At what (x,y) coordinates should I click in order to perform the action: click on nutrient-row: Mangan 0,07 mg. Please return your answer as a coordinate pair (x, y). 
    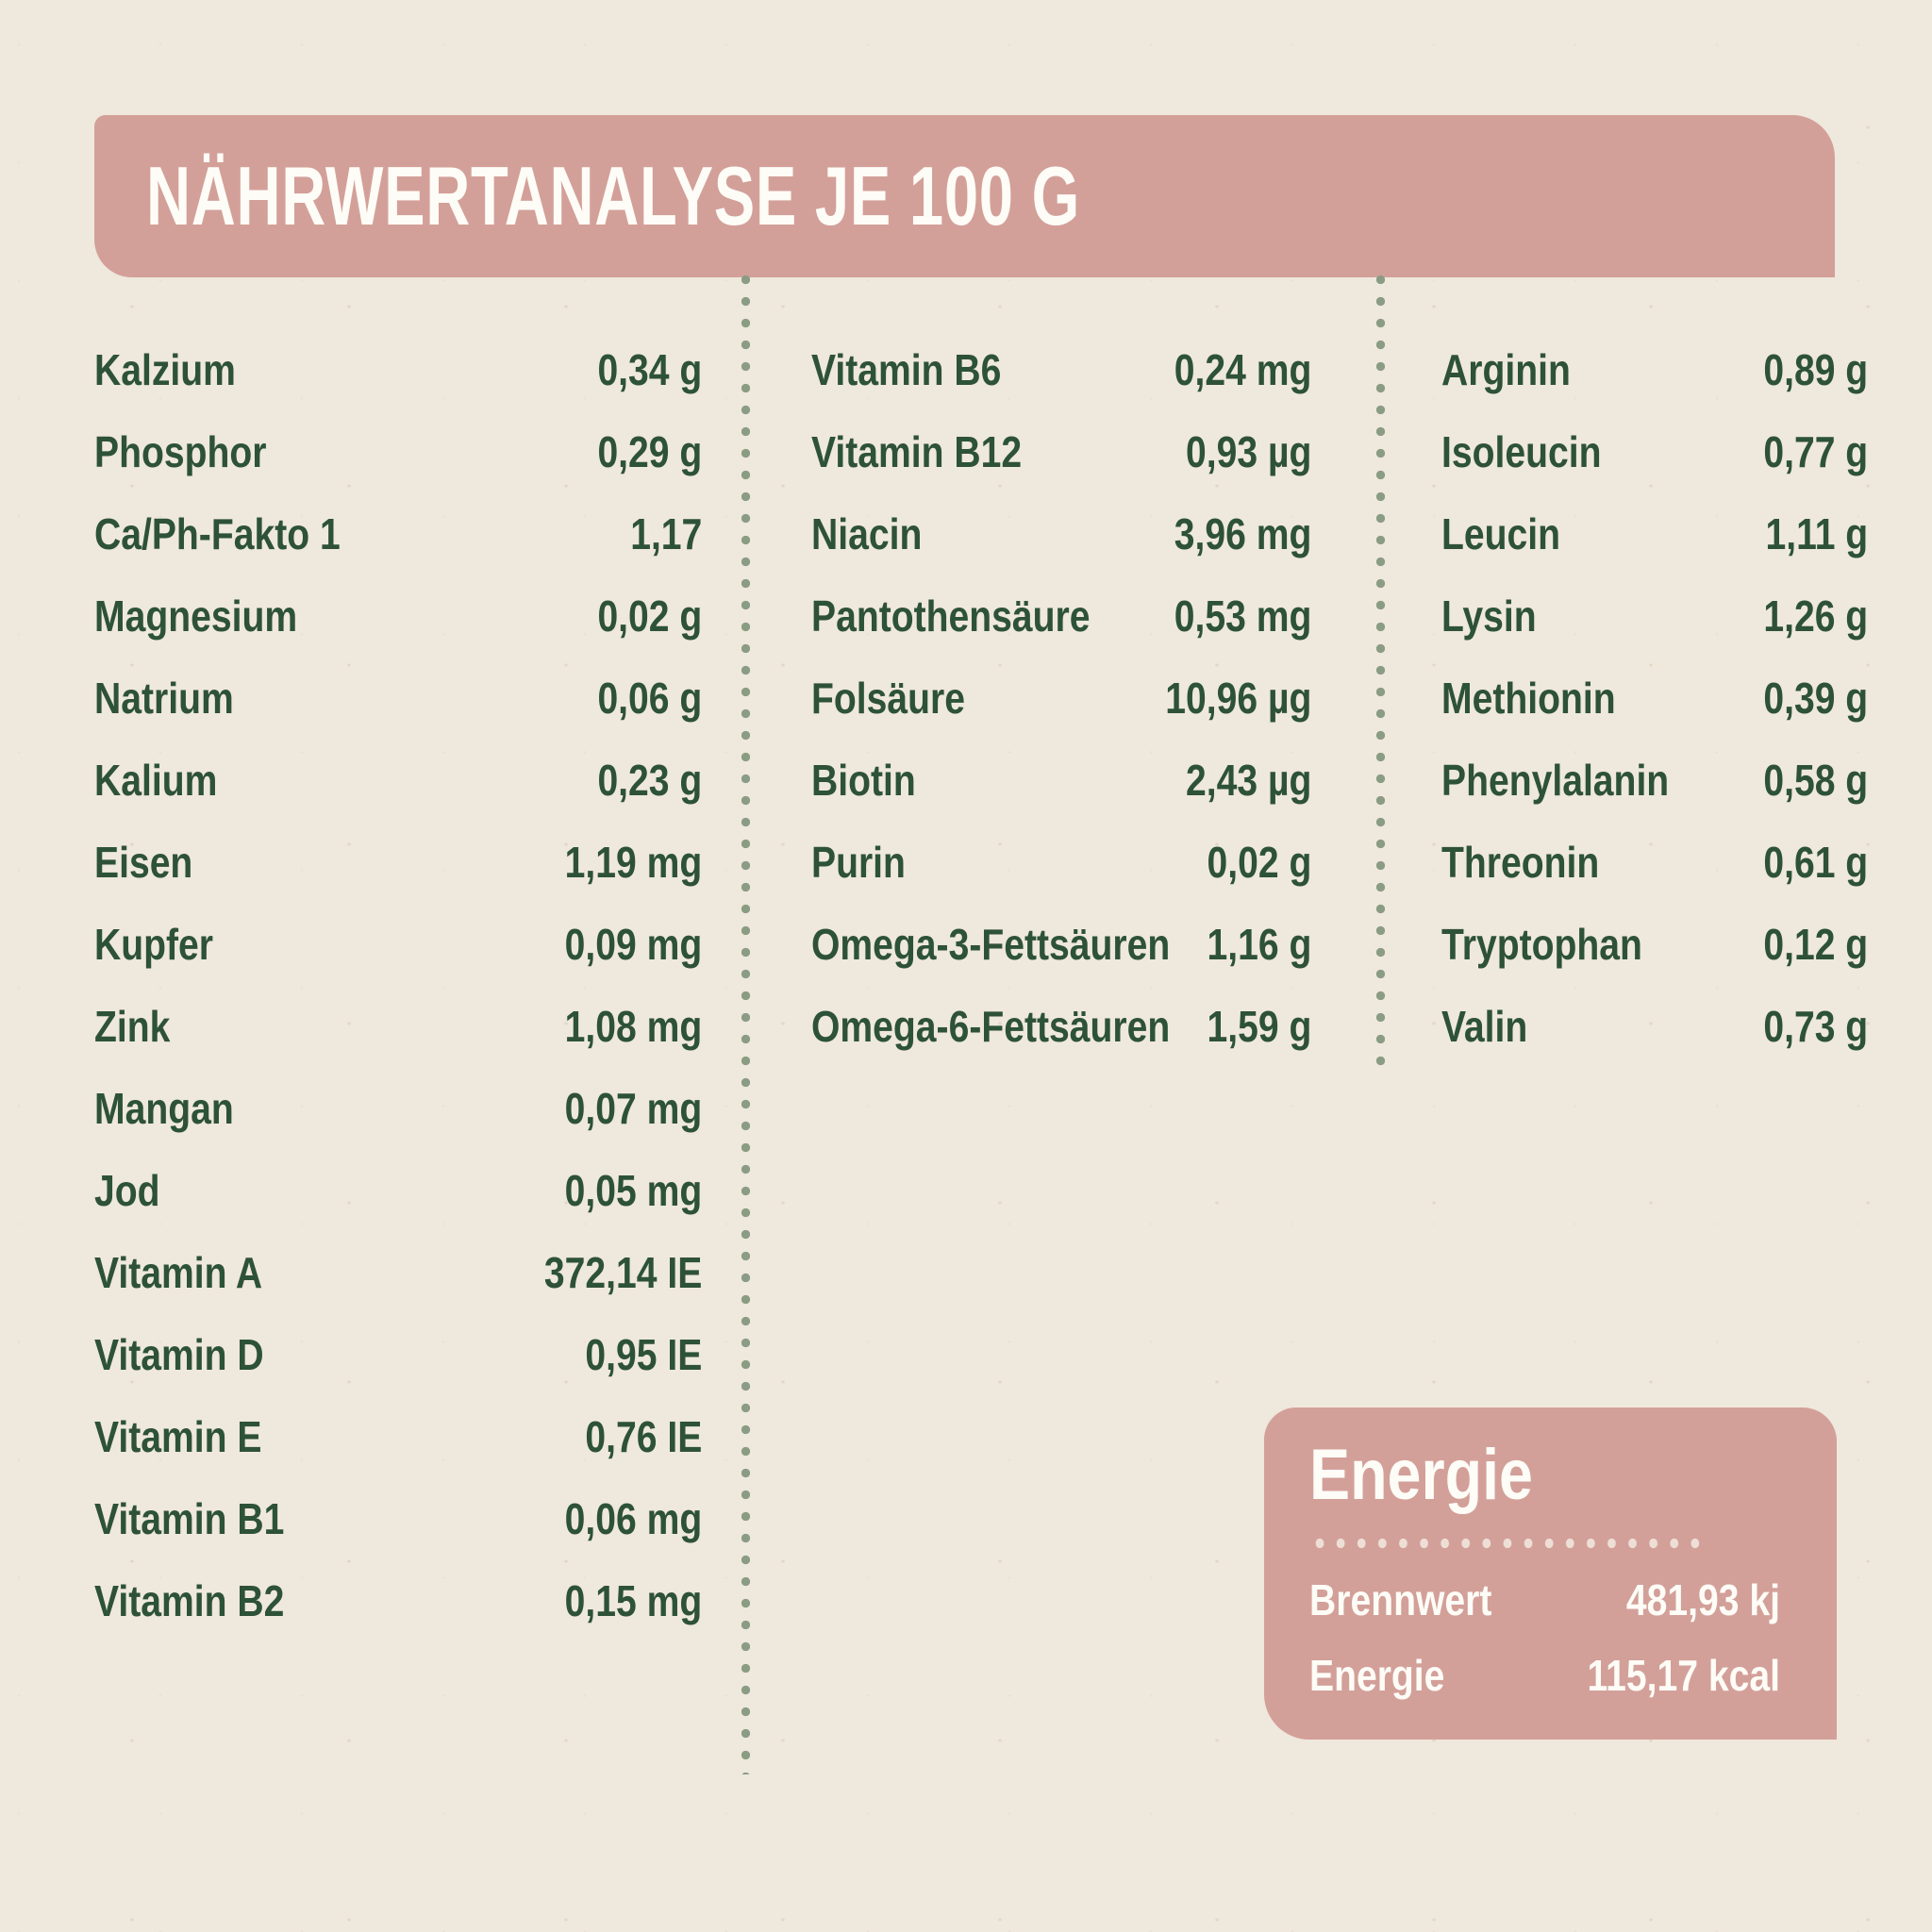
    Looking at the image, I should click on (398, 1108).